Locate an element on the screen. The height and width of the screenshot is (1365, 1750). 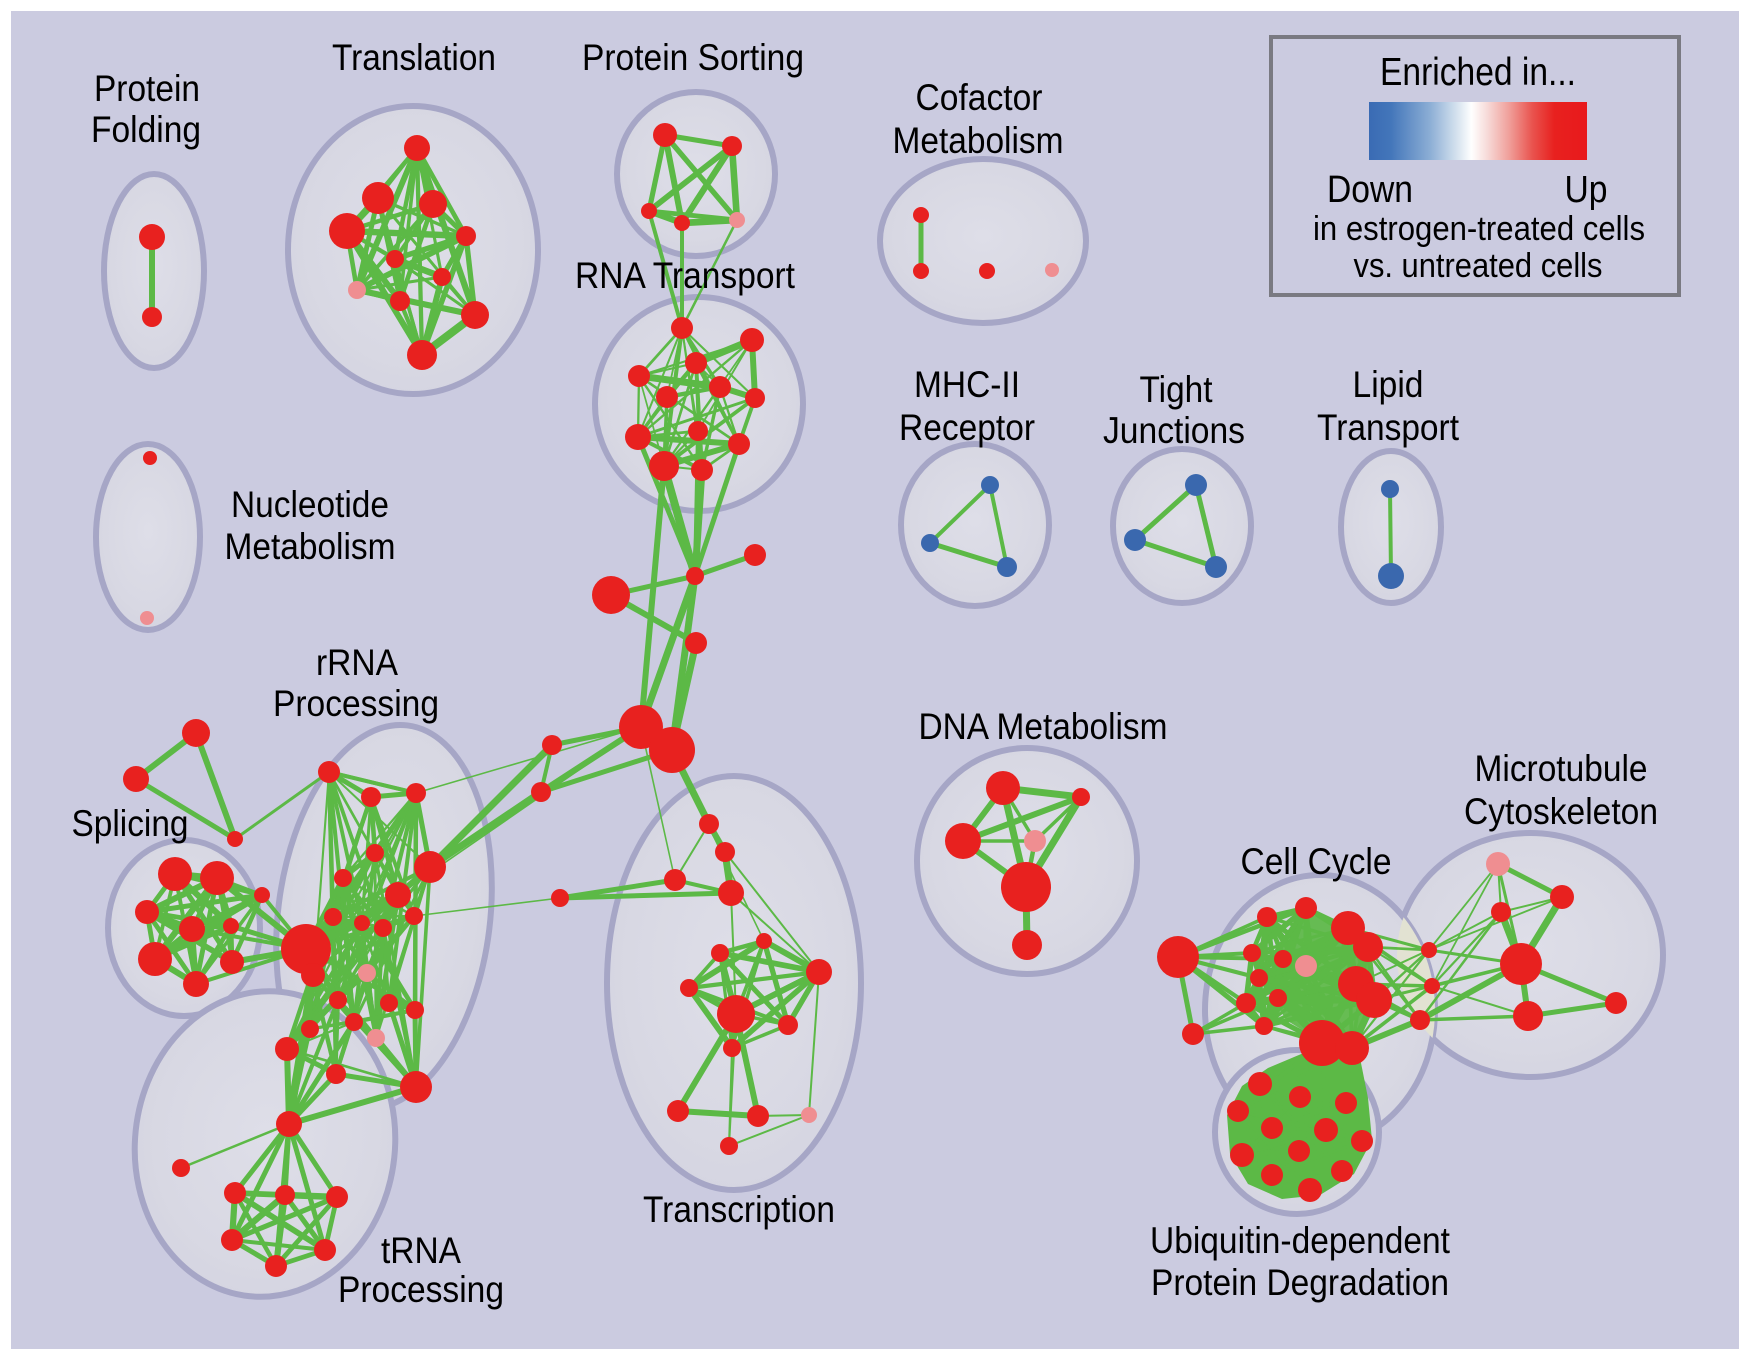
svg-text: Transport is located at coordinates (1388, 427).